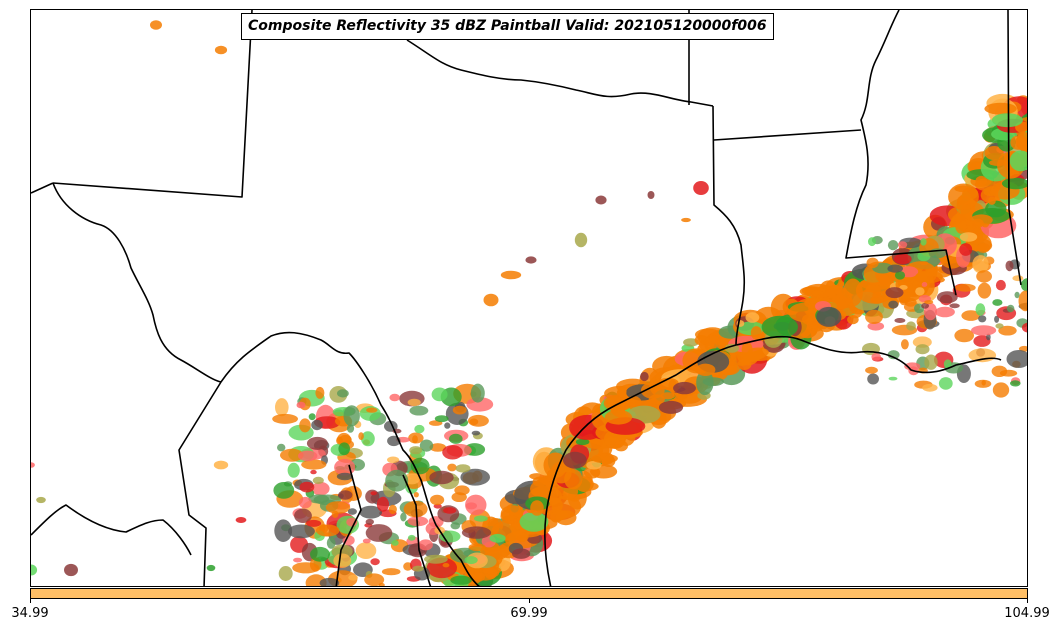 The height and width of the screenshot is (633, 1062). What do you see at coordinates (1027, 613) in the screenshot?
I see `colorbar-tick-label-max: 104.99` at bounding box center [1027, 613].